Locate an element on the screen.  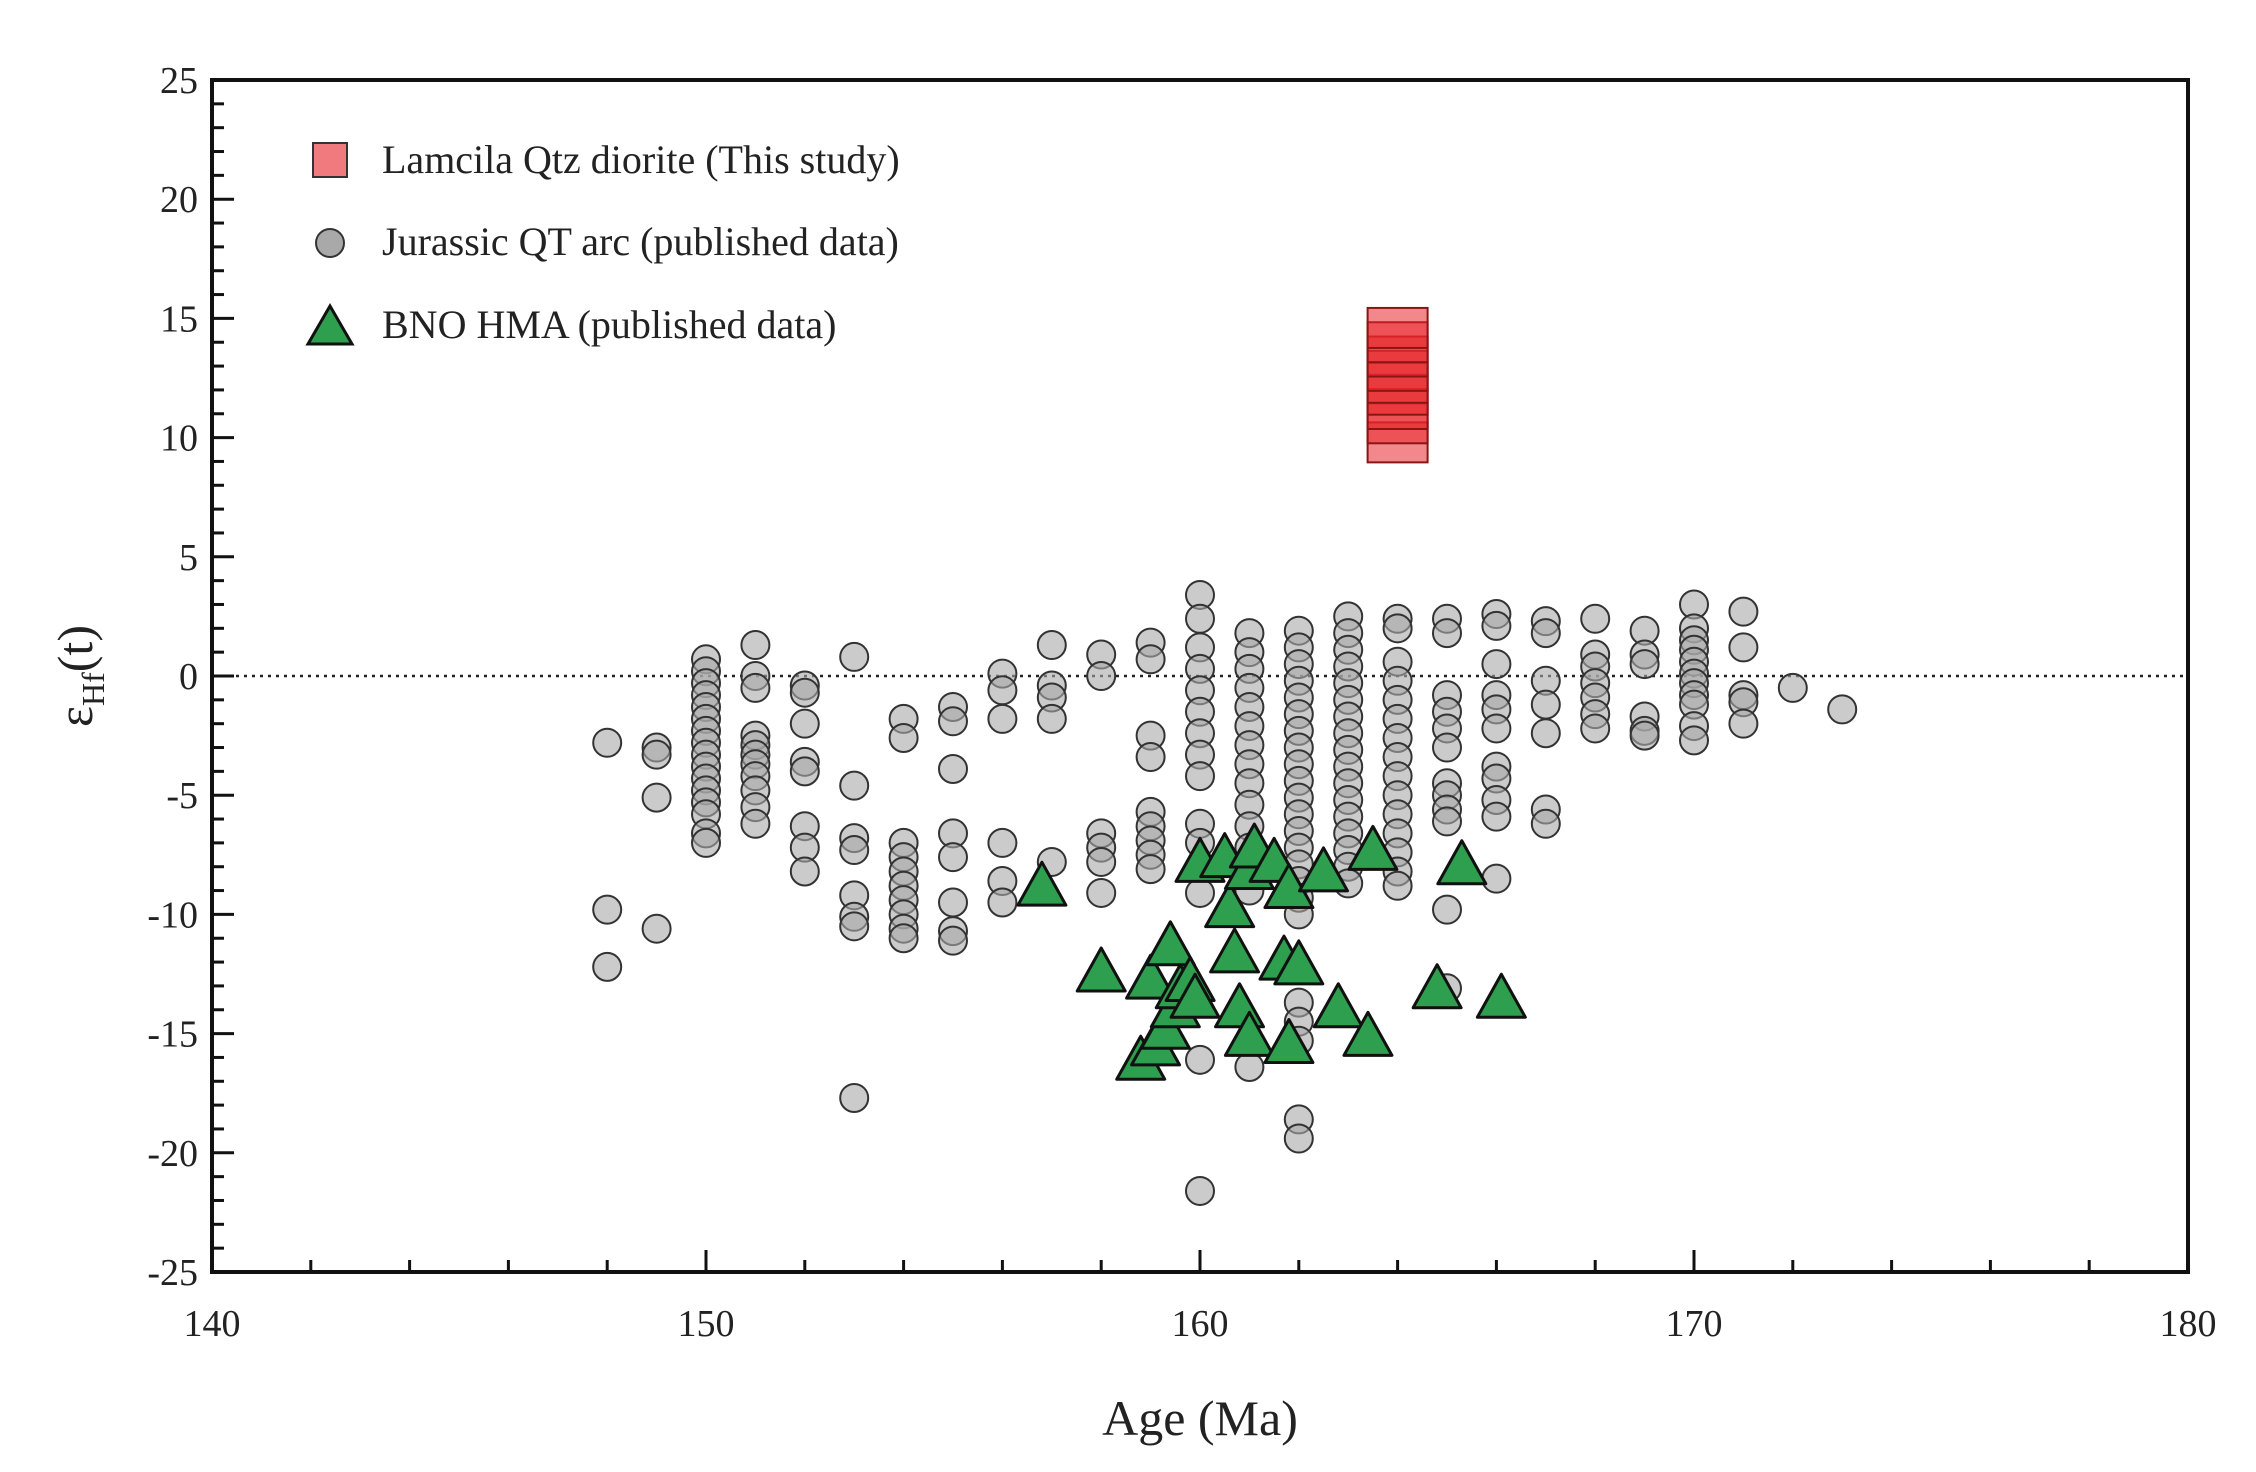
legend-triangle-marker is located at coordinates (330, 324).